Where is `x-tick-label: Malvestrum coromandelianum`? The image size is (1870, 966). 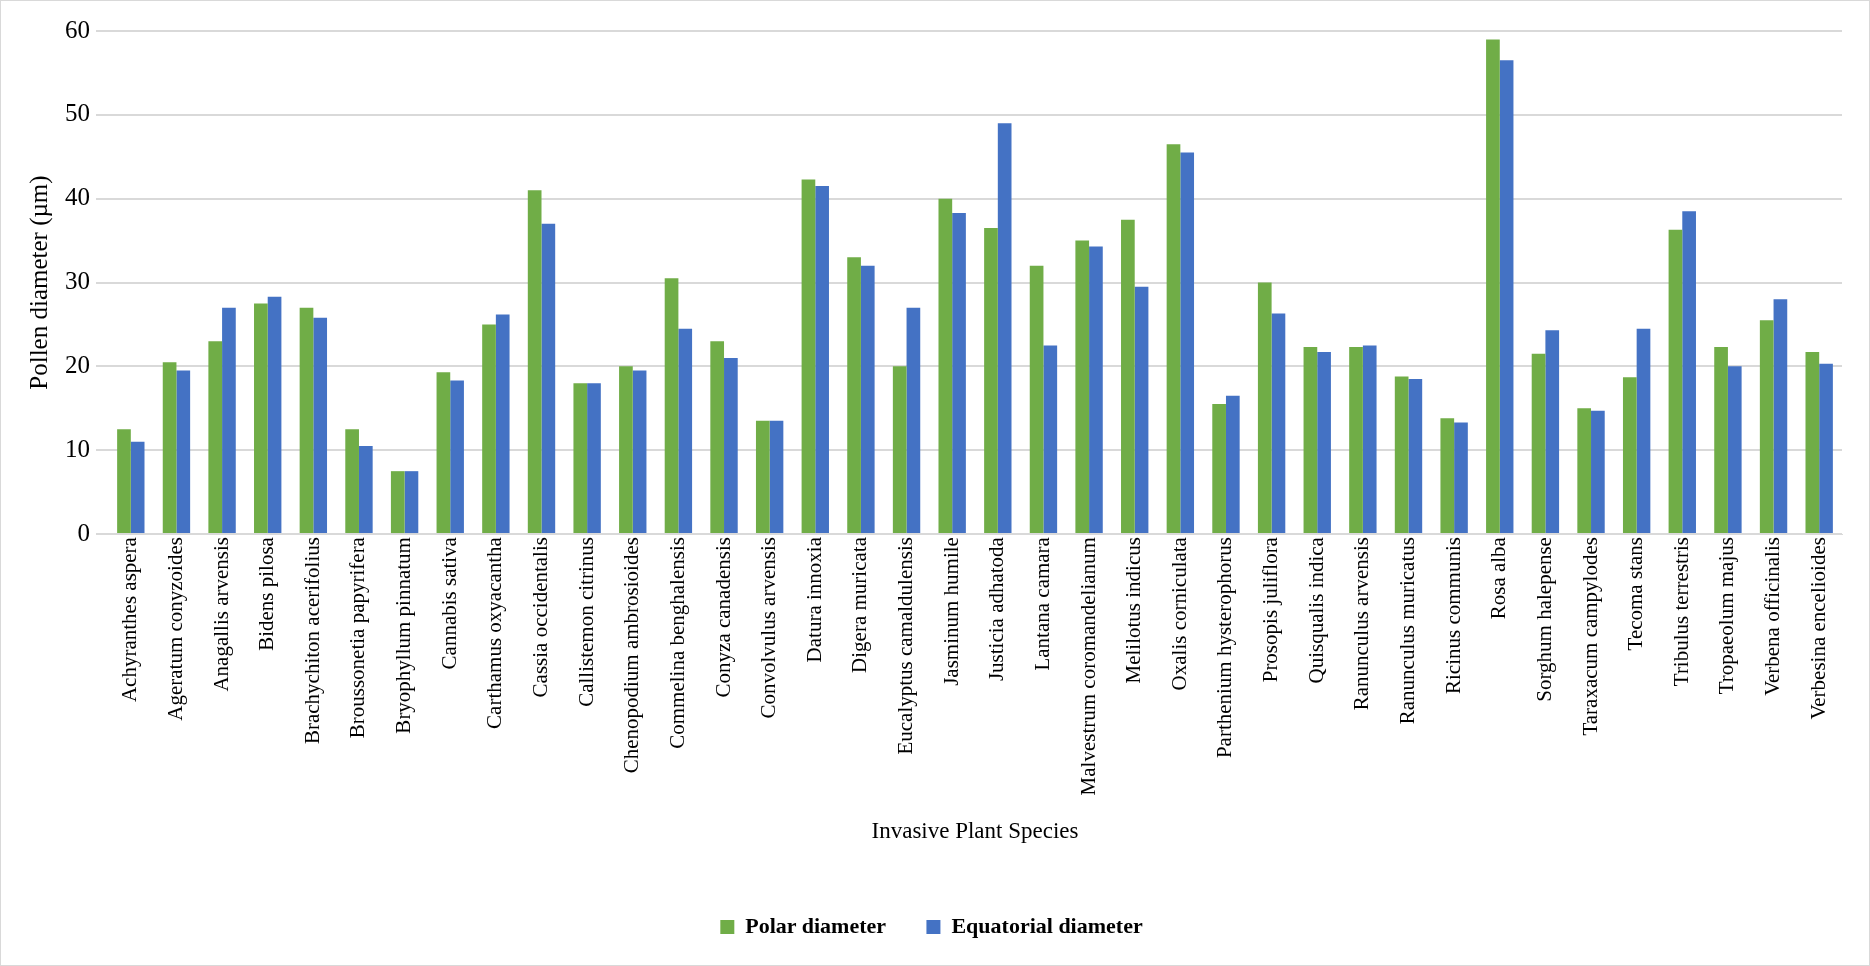
x-tick-label: Malvestrum coromandelianum is located at coordinates (1087, 666).